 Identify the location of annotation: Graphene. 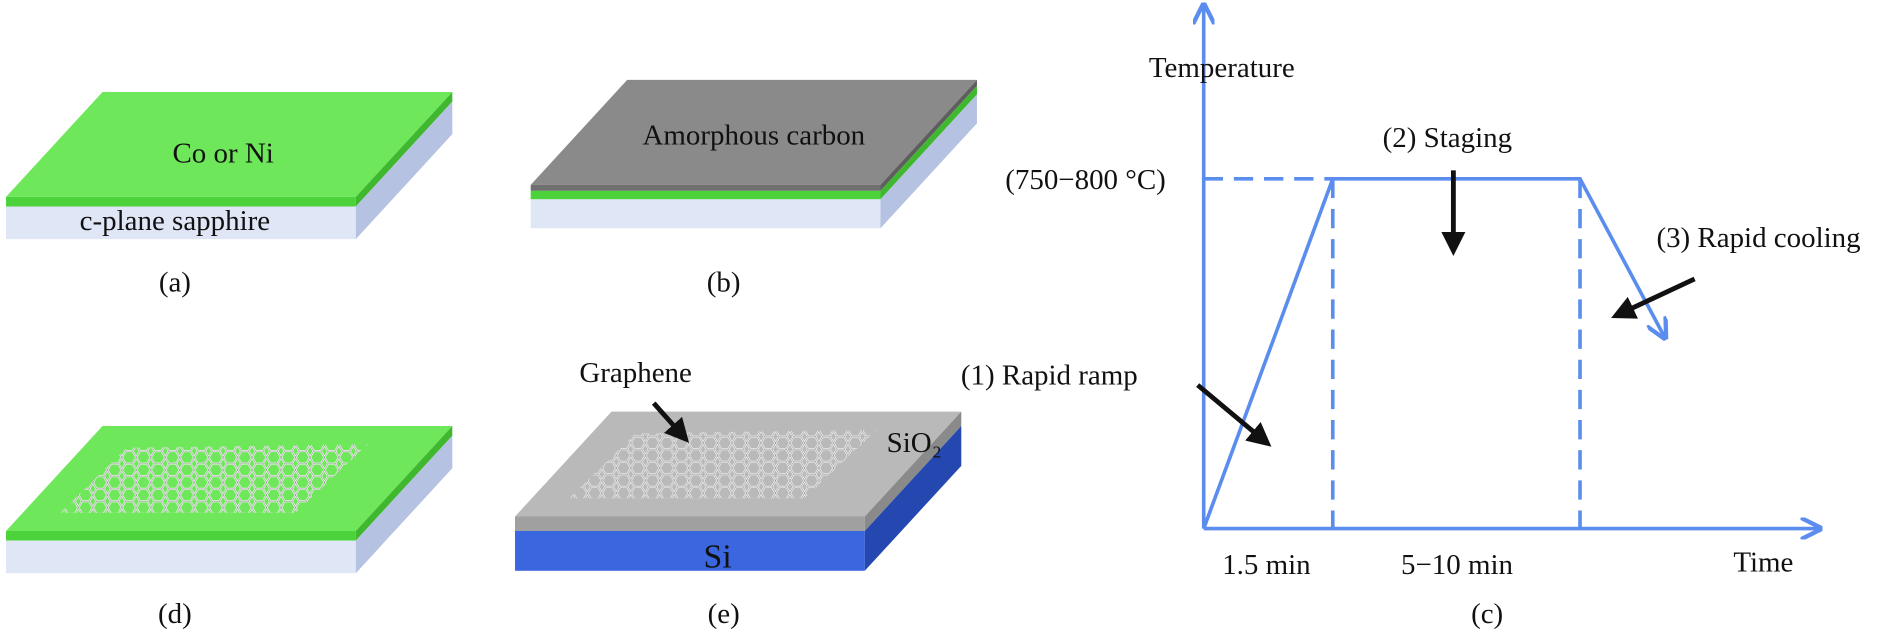
(635, 373).